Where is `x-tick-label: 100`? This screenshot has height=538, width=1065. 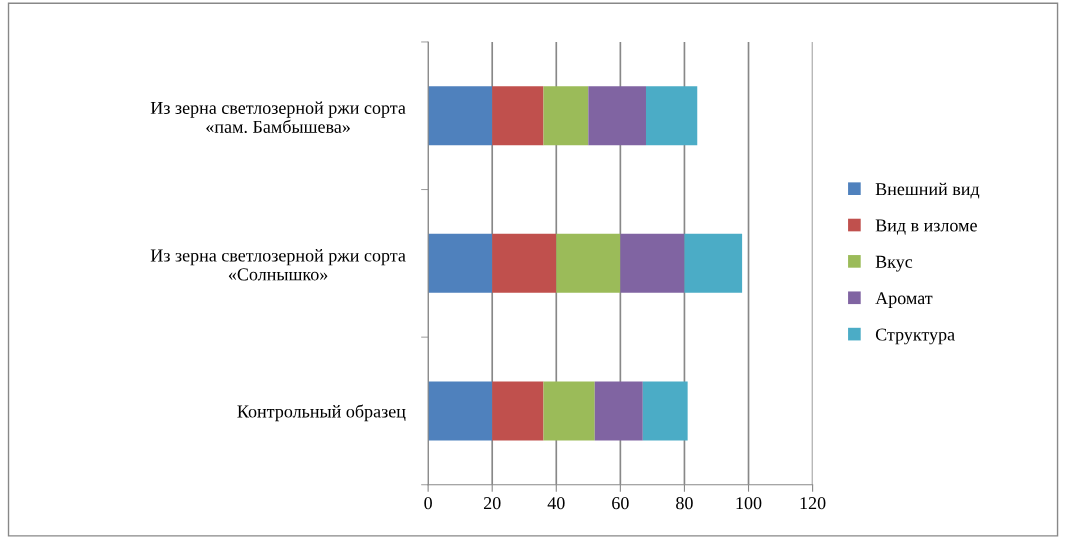
x-tick-label: 100 is located at coordinates (749, 503).